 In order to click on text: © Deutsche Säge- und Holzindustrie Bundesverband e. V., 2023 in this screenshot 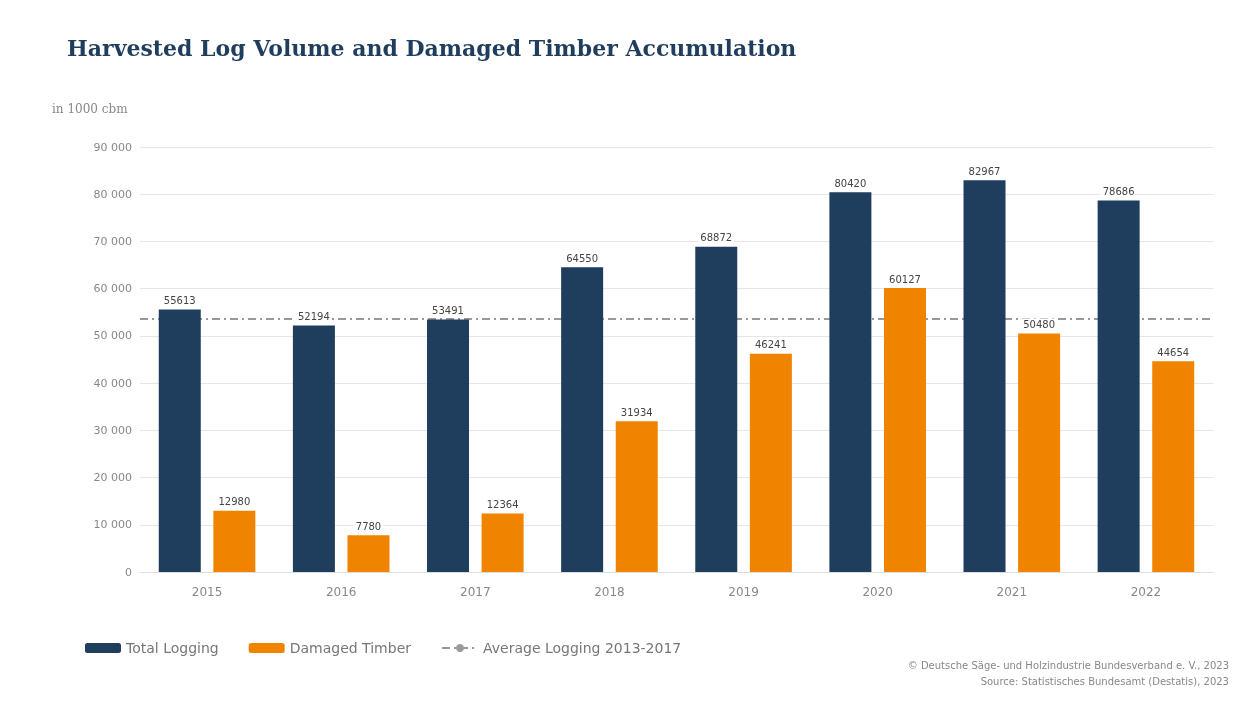, I will do `click(1068, 665)`.